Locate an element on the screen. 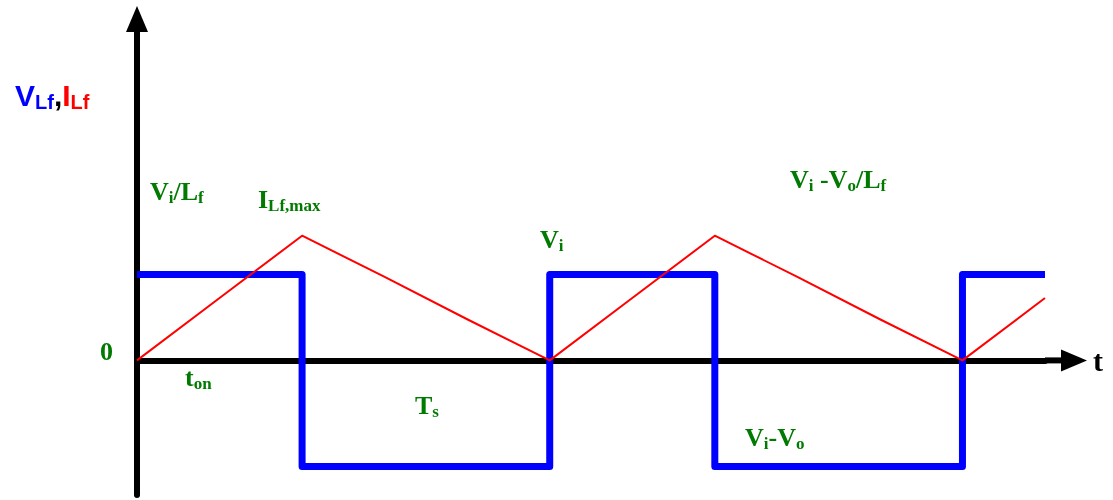 The height and width of the screenshot is (500, 1113). text: 0 is located at coordinates (106, 351).